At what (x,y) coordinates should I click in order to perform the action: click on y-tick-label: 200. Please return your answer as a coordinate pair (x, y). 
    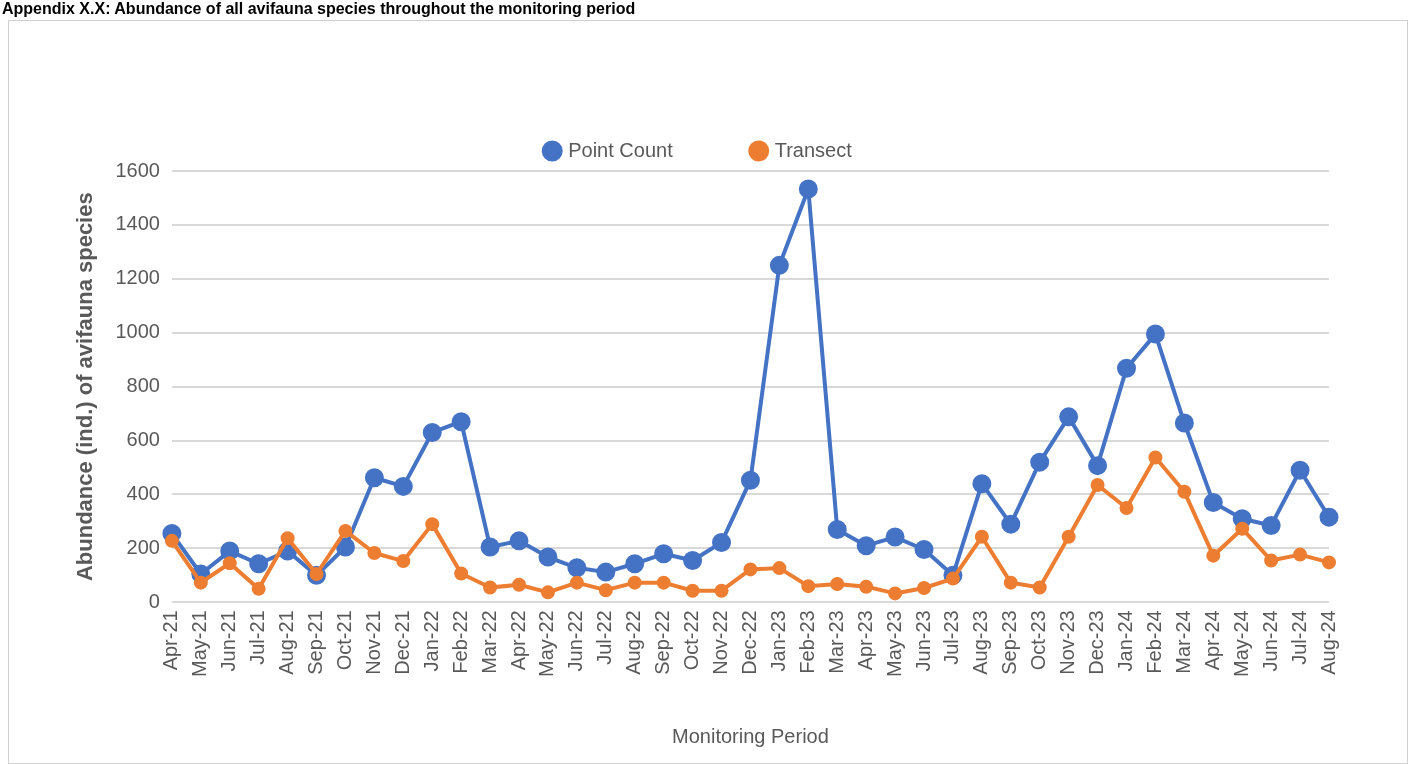
    Looking at the image, I should click on (143, 546).